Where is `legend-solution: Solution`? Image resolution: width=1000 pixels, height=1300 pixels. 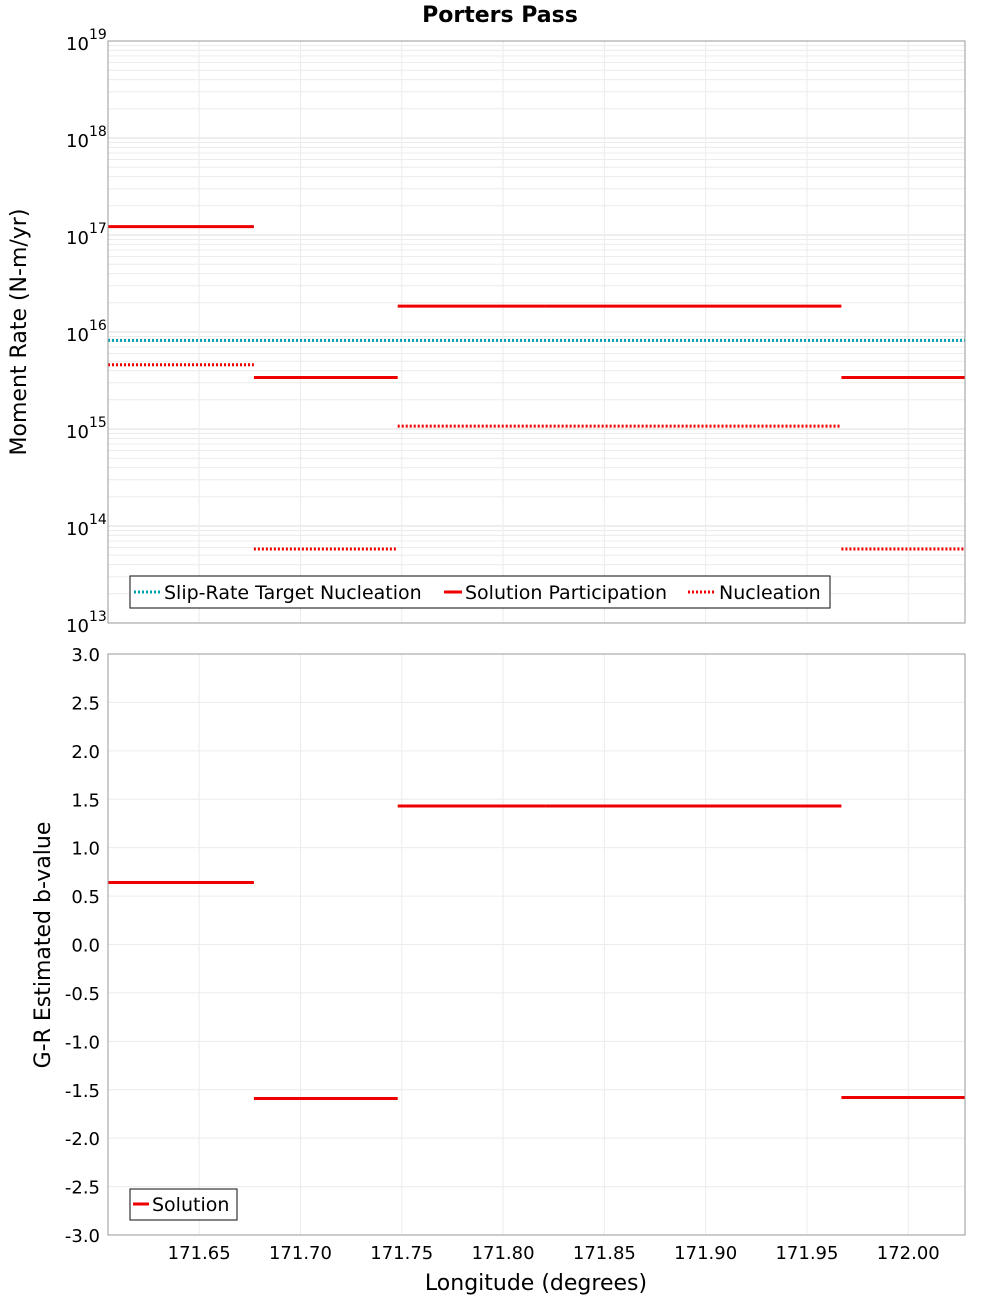
legend-solution: Solution is located at coordinates (190, 1205).